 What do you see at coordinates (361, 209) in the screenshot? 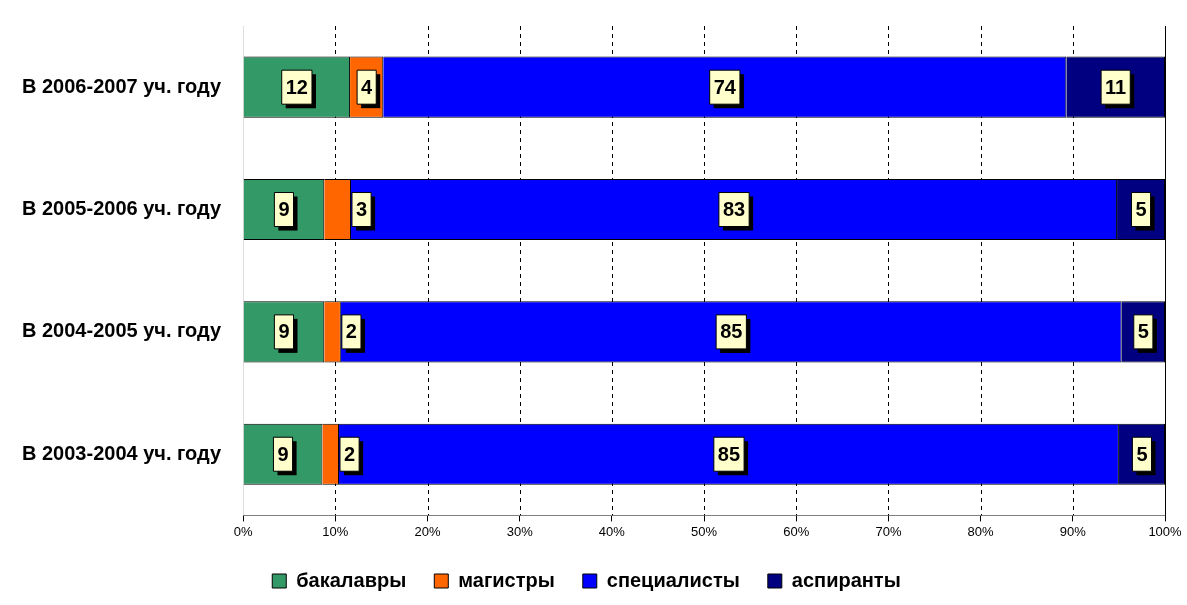
I see `data-label: 3` at bounding box center [361, 209].